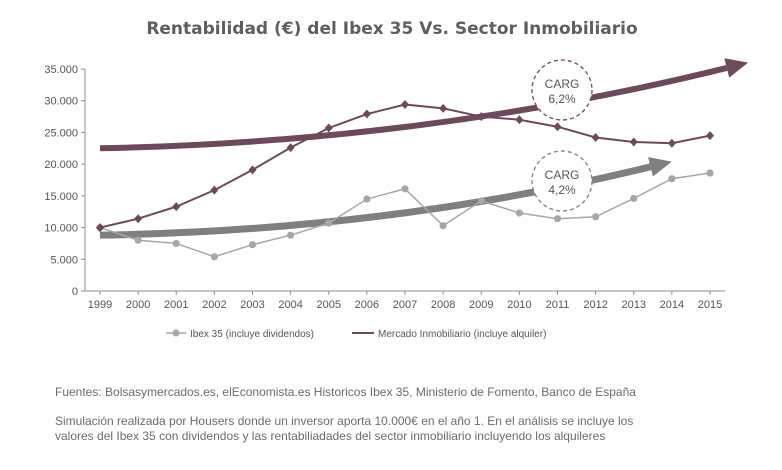 This screenshot has height=470, width=782. Describe the element at coordinates (329, 305) in the screenshot. I see `x-tick-label: 2005` at that location.